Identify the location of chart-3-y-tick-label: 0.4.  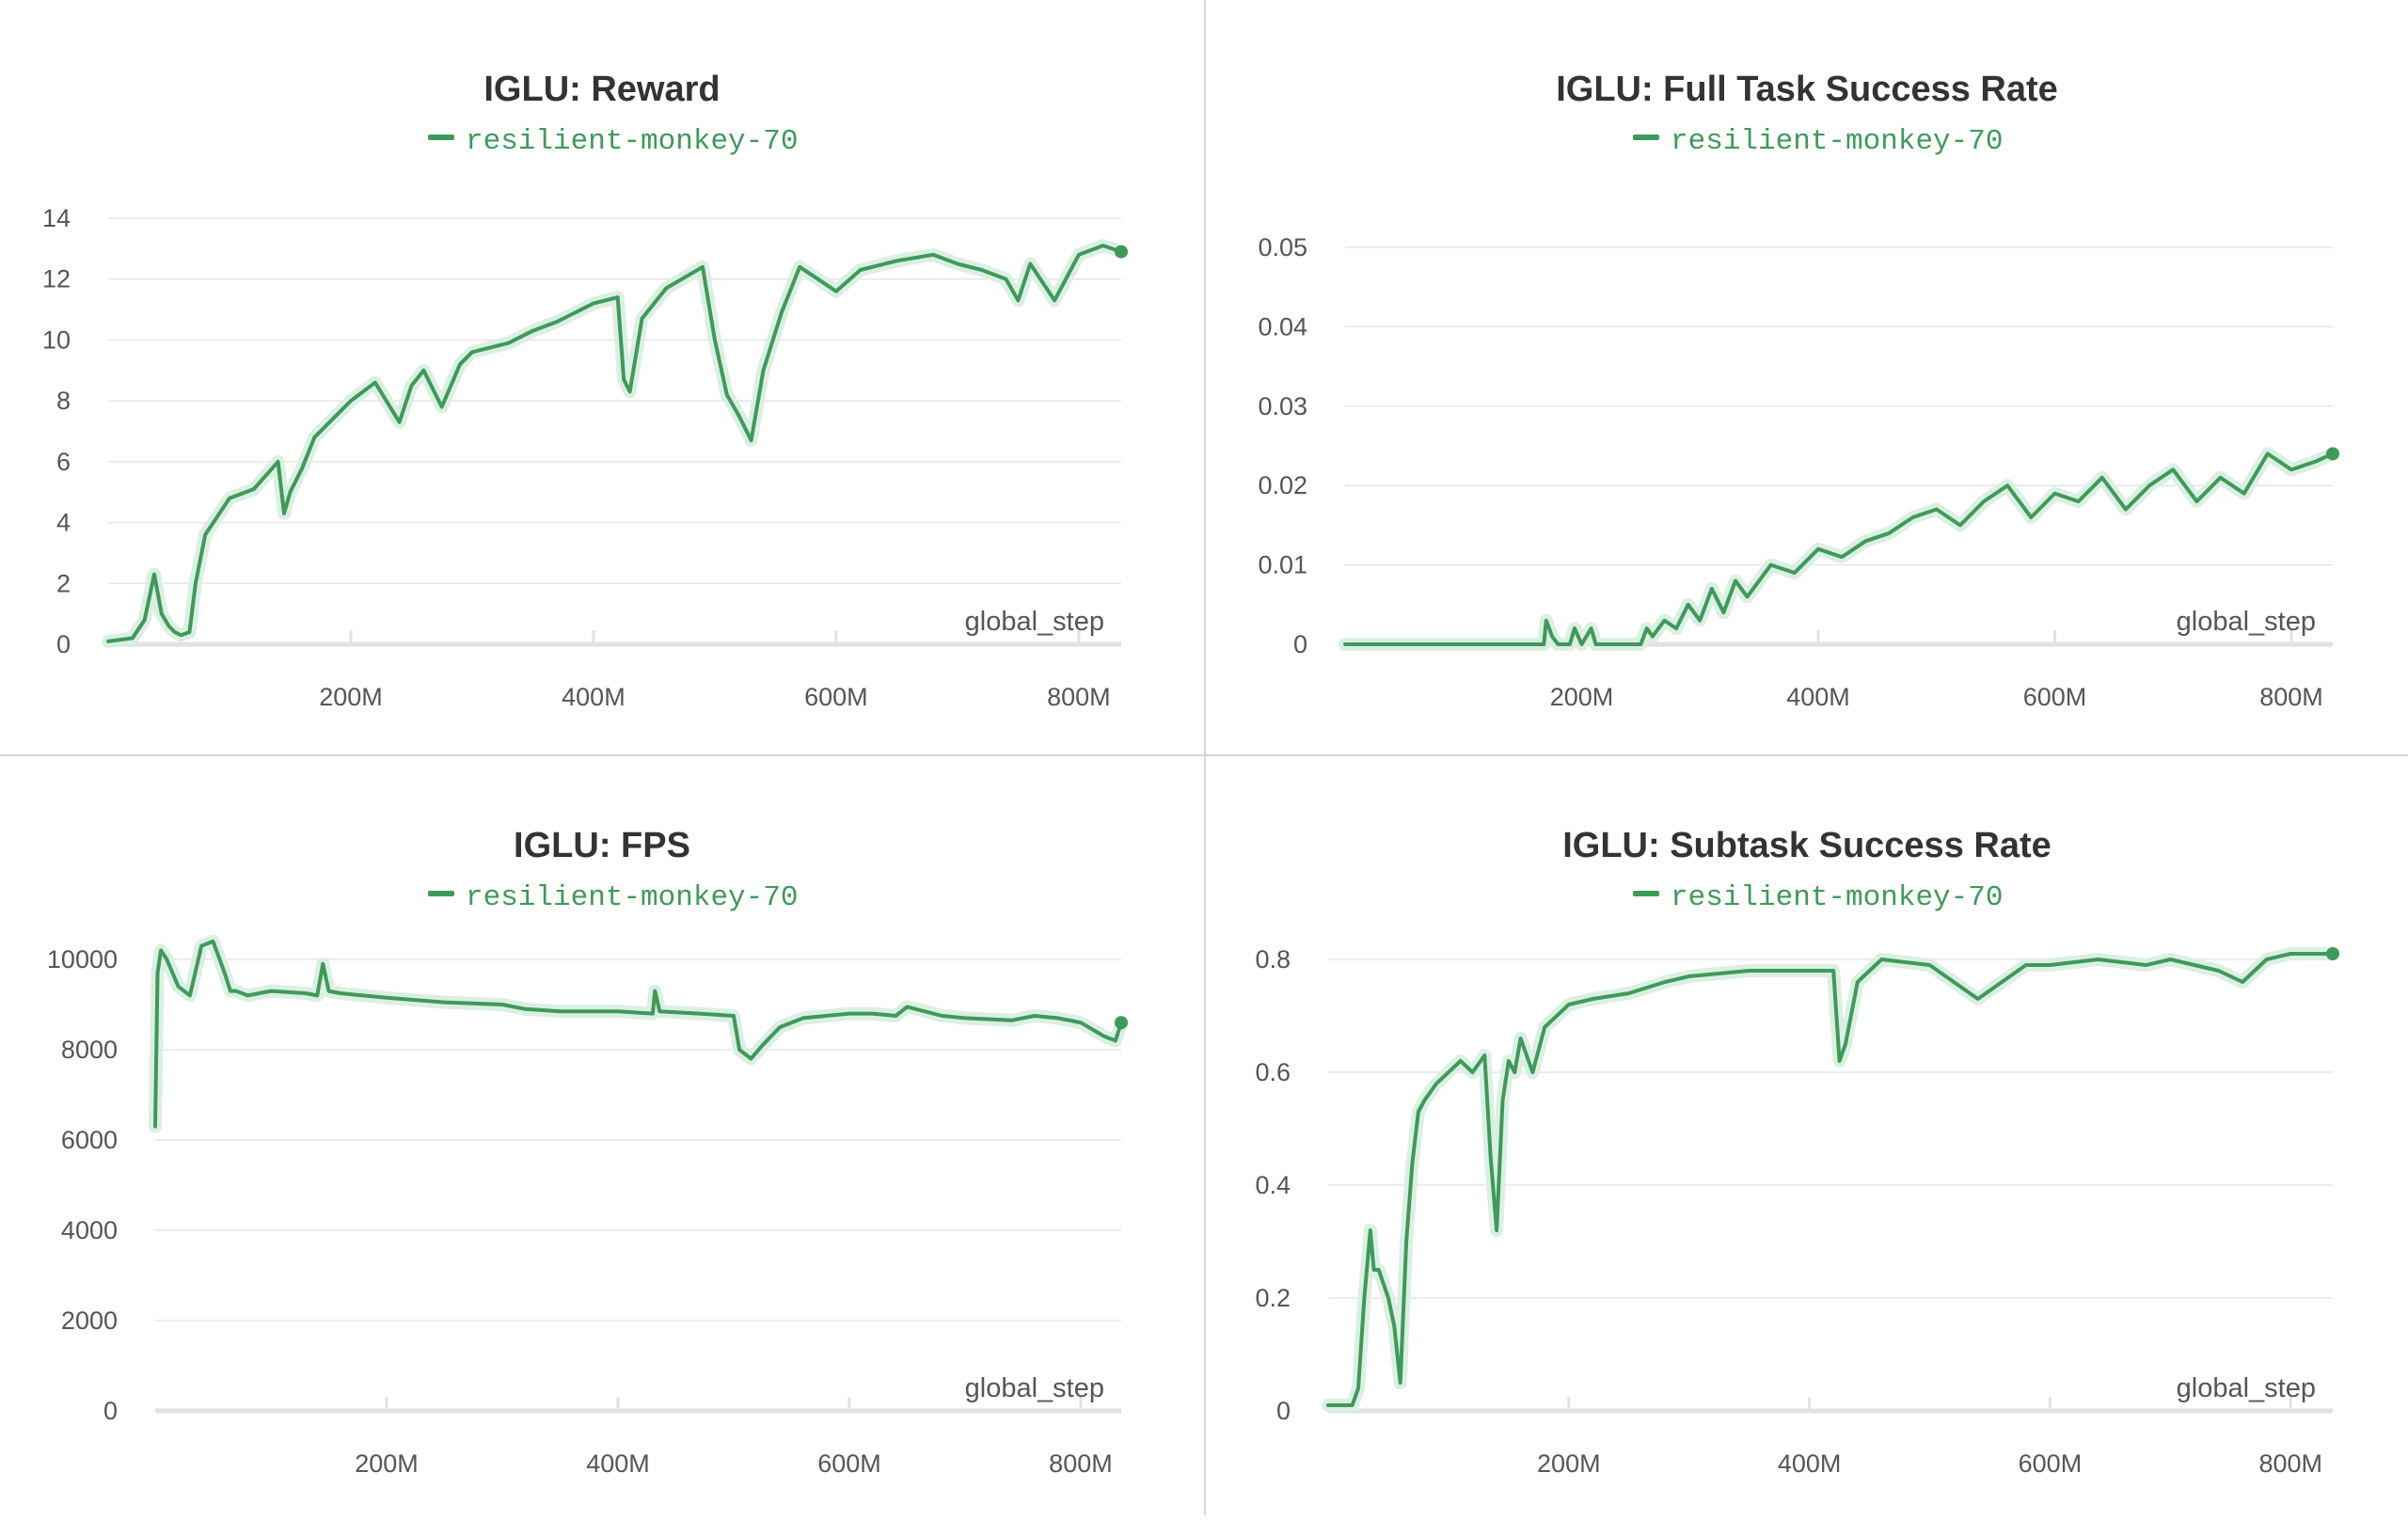
(1273, 1185).